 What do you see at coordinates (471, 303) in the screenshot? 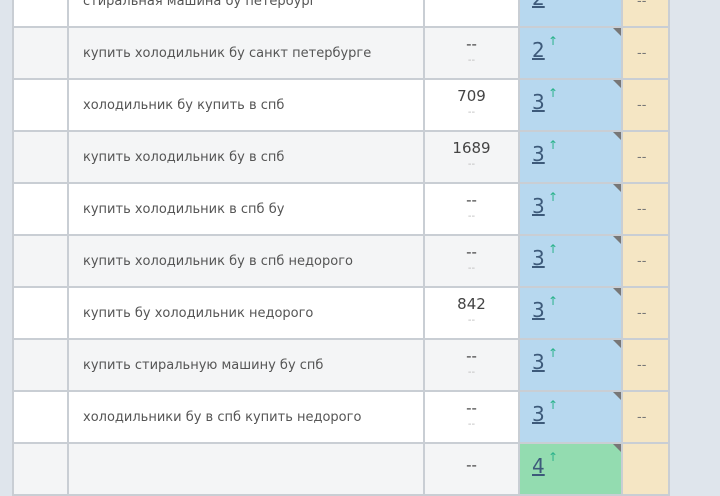
I see `frequency-value: 842` at bounding box center [471, 303].